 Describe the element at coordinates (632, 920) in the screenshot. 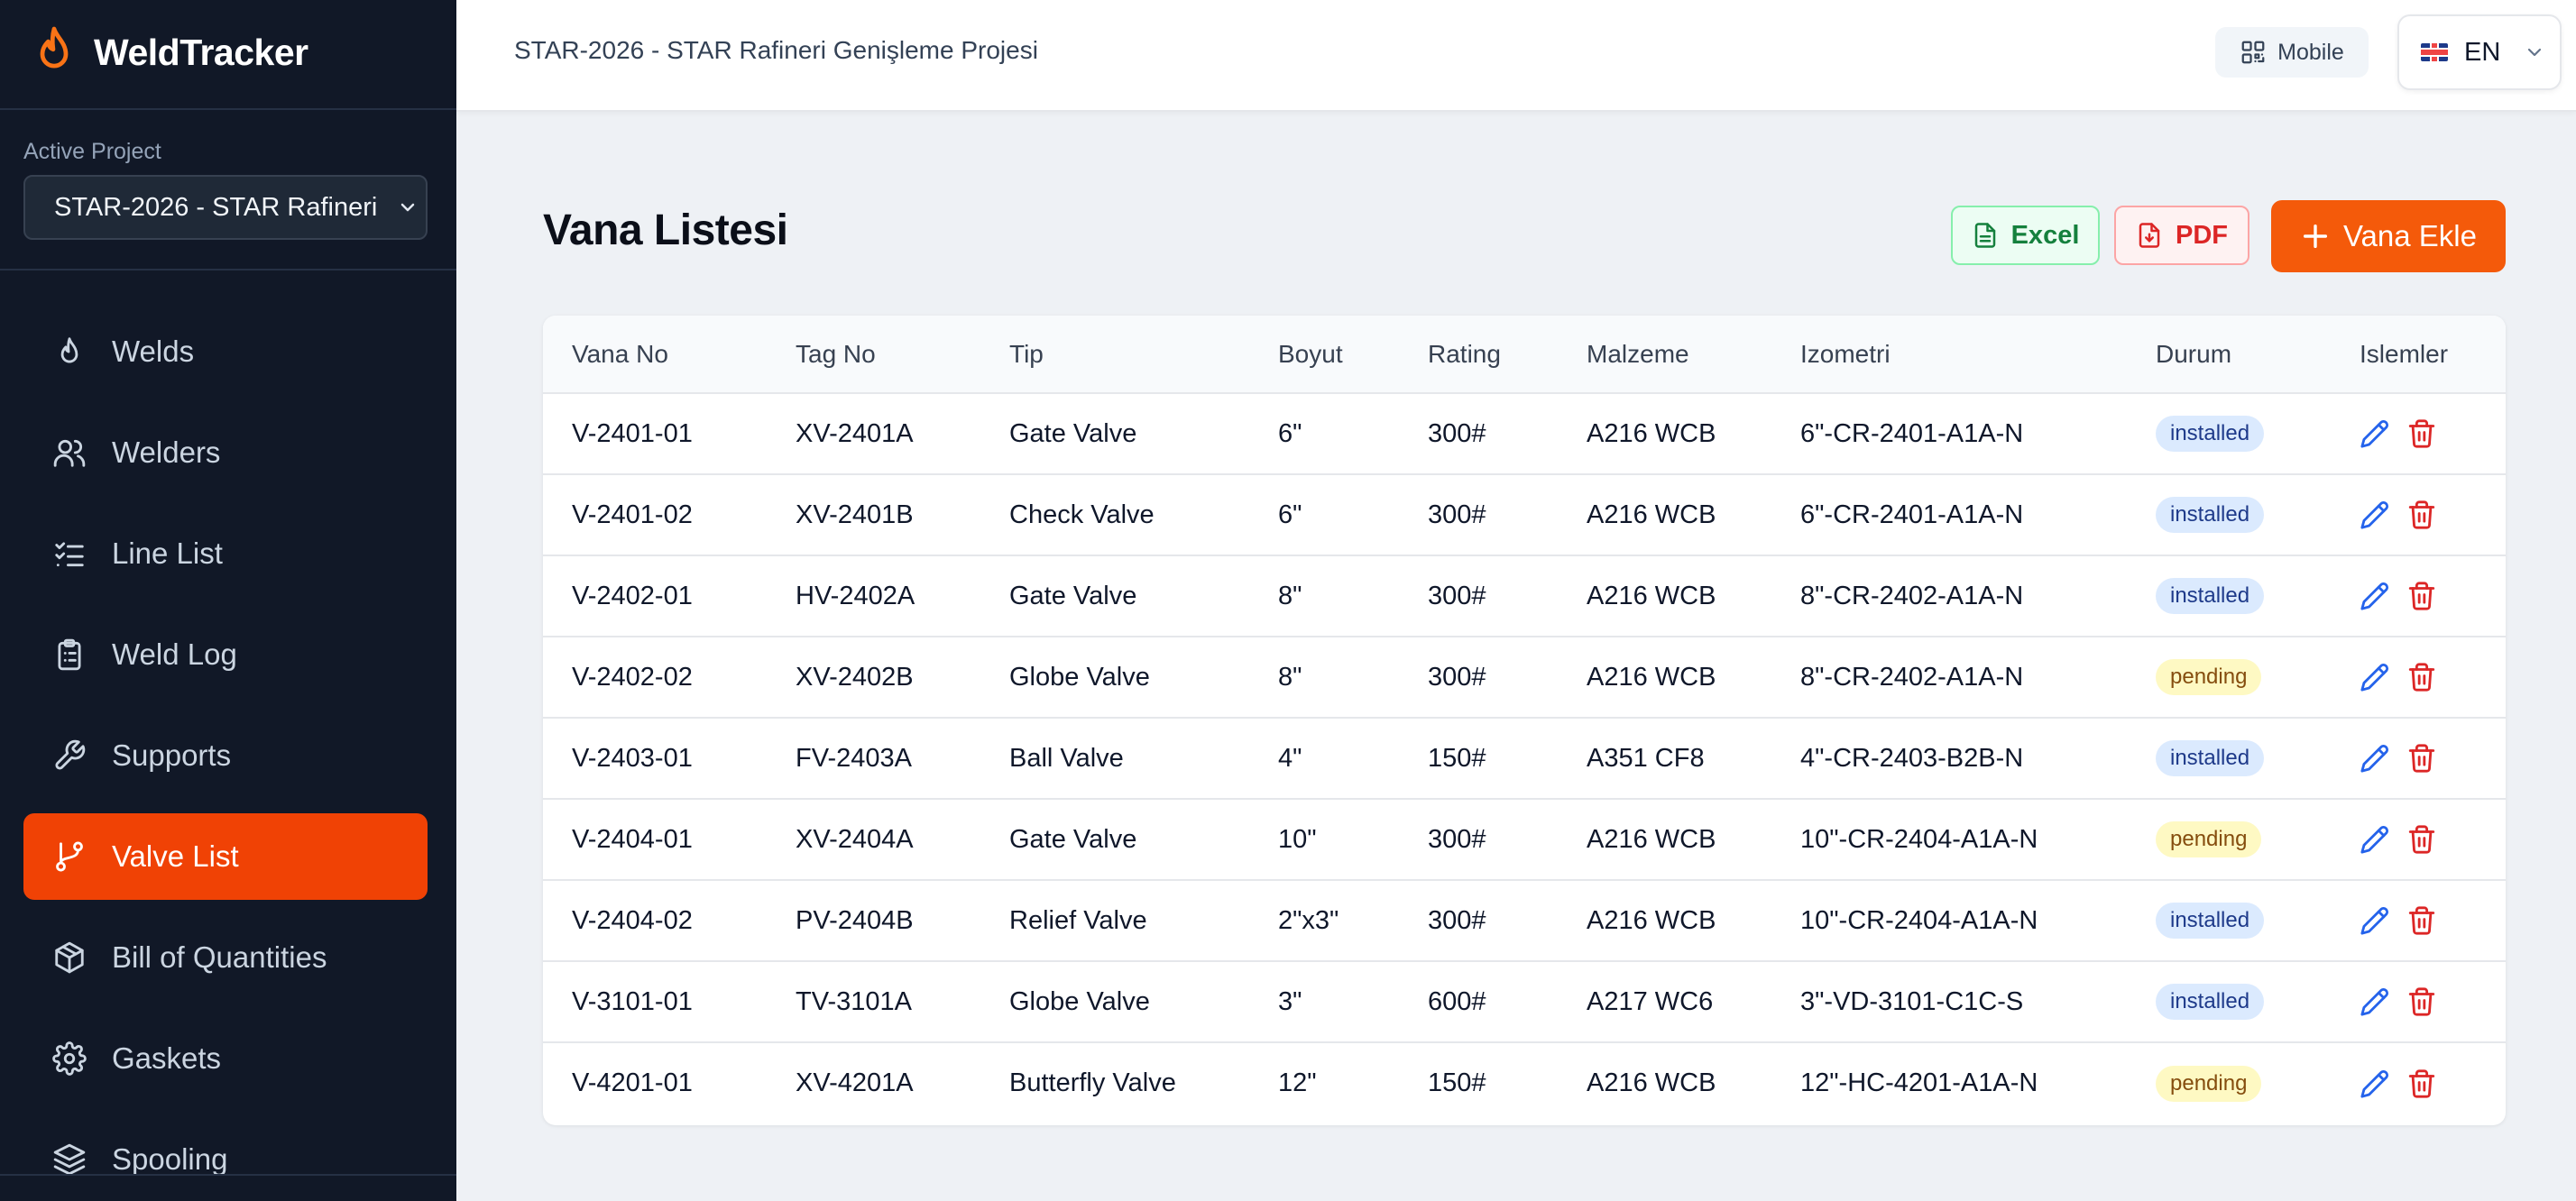

I see `vana-no-cell: V-2404-02` at that location.